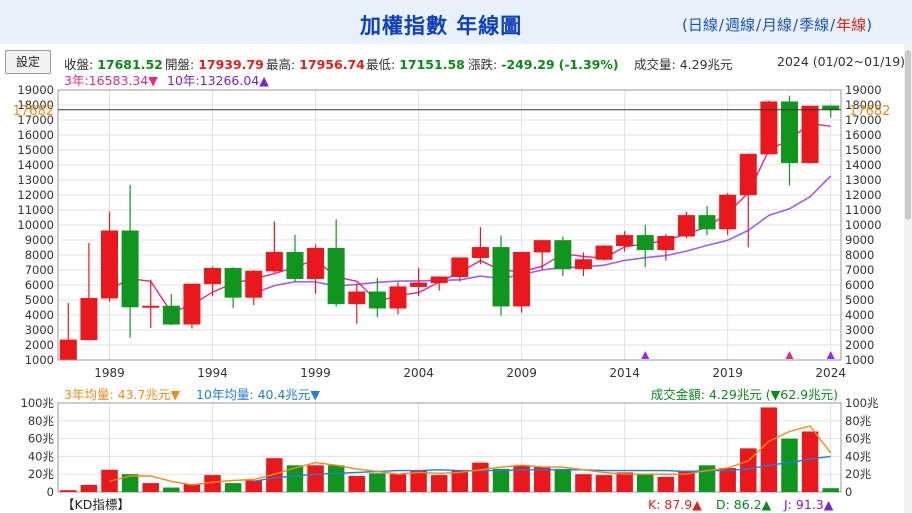  I want to click on price-y-tick-right: 8000, so click(859, 255).